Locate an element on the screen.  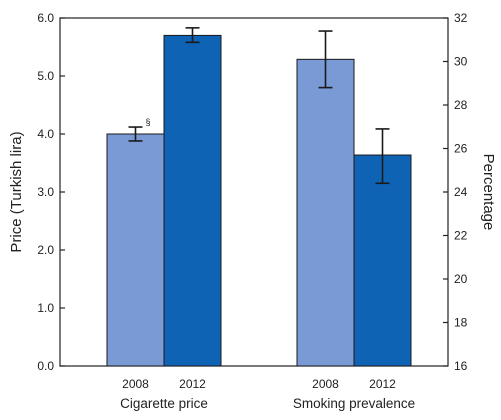
bar-prevalence-2008 is located at coordinates (325, 212).